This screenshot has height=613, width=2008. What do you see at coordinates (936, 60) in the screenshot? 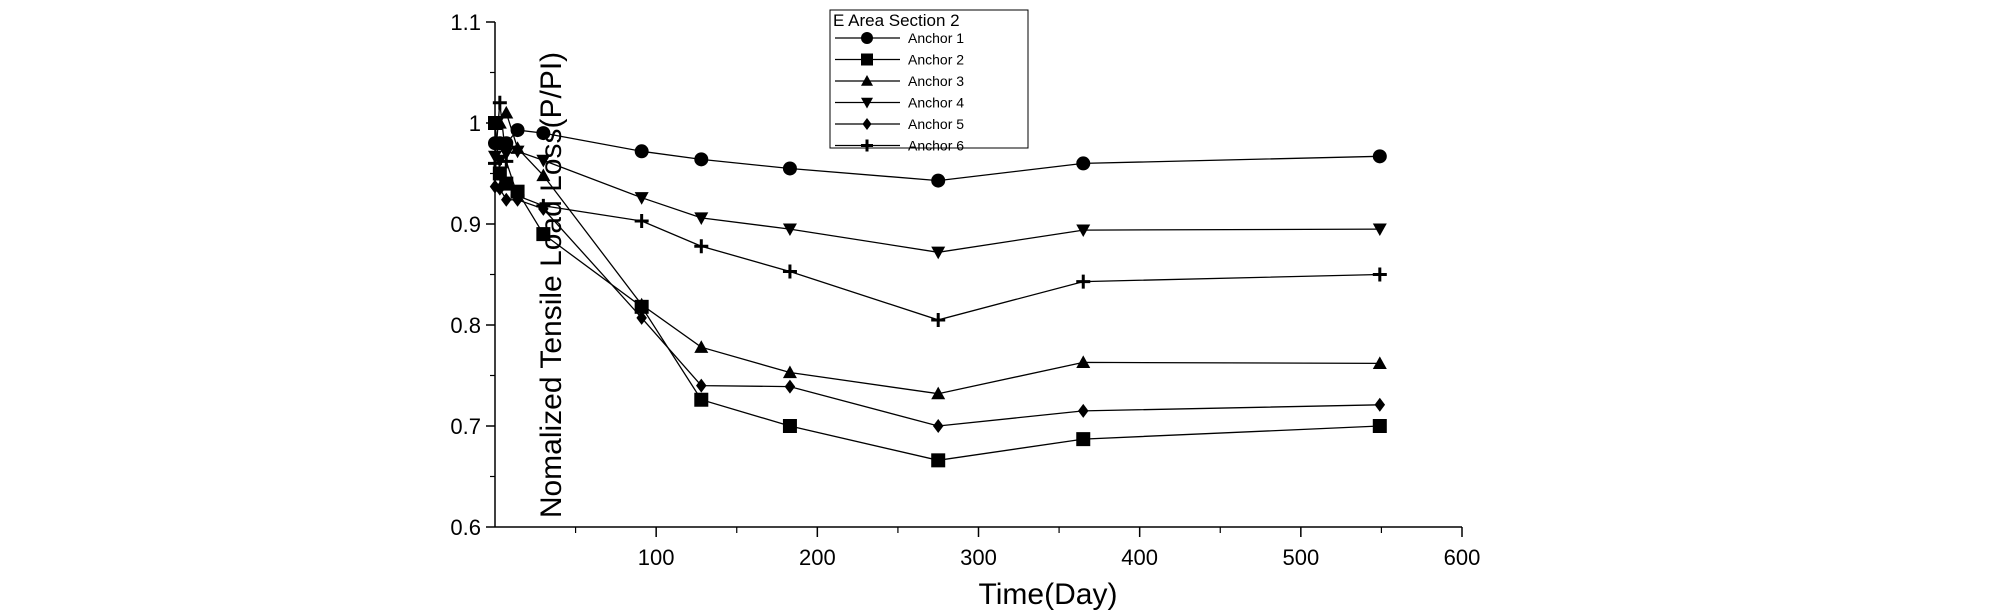
I see `legend-label: Anchor 2` at bounding box center [936, 60].